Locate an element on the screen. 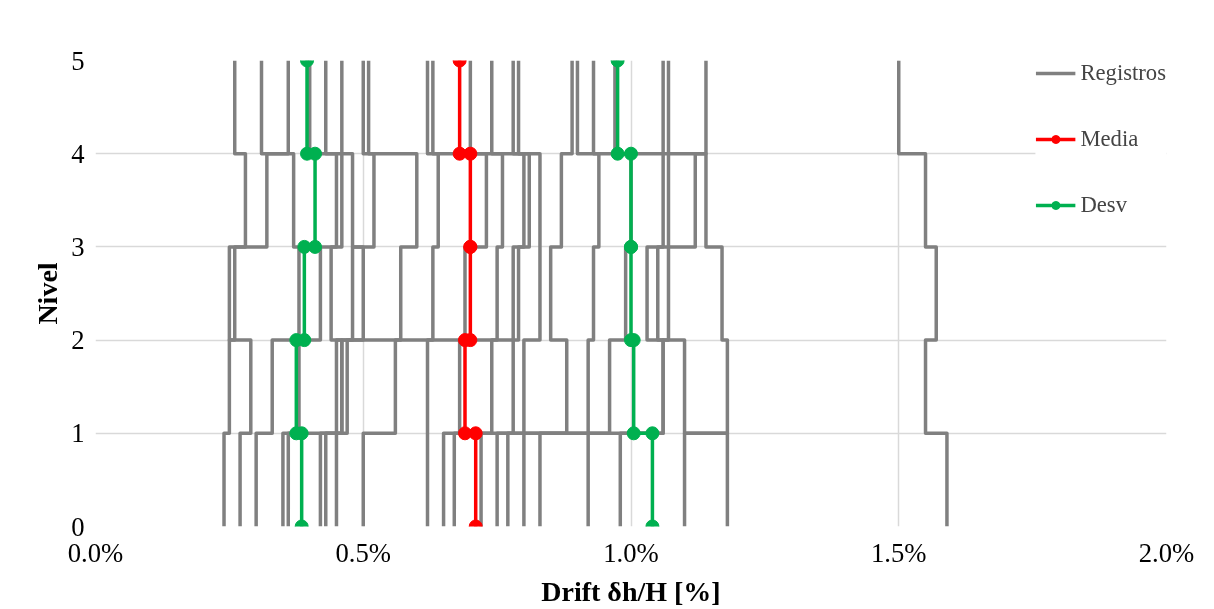 The height and width of the screenshot is (609, 1214). x-tick-label: 1.0% is located at coordinates (631, 552).